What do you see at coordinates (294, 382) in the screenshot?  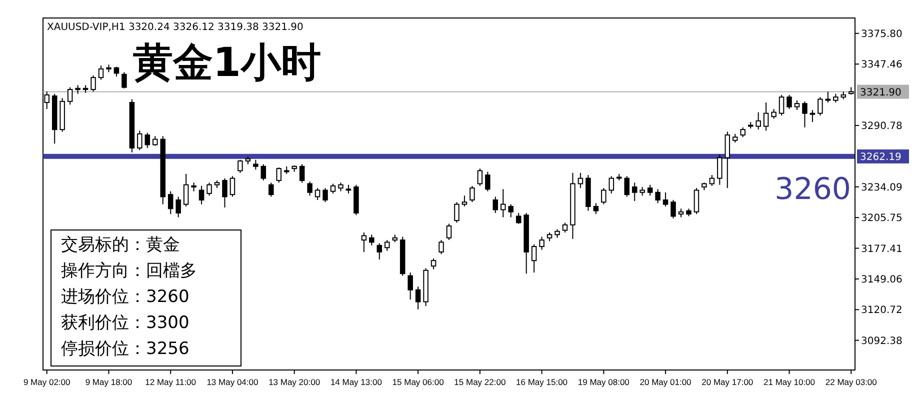 I see `x-tick-label: 13 May 20:00` at bounding box center [294, 382].